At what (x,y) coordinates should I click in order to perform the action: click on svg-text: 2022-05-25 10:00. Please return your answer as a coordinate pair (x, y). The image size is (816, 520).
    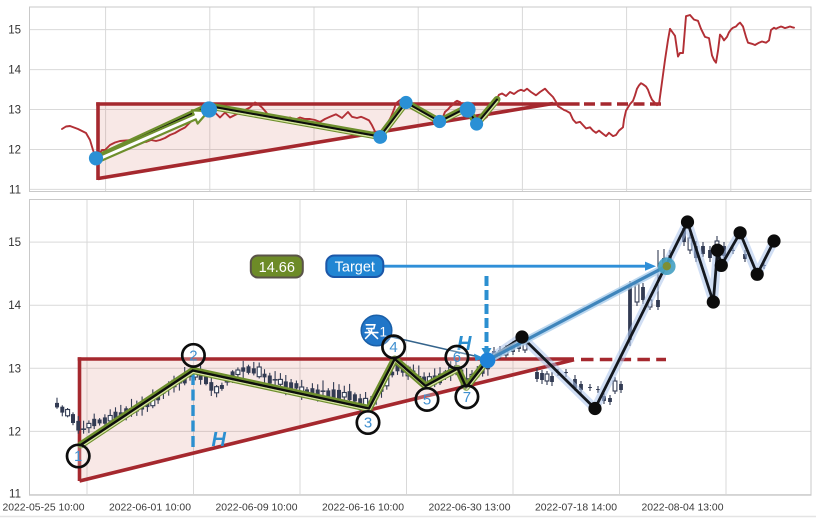
    Looking at the image, I should click on (43, 508).